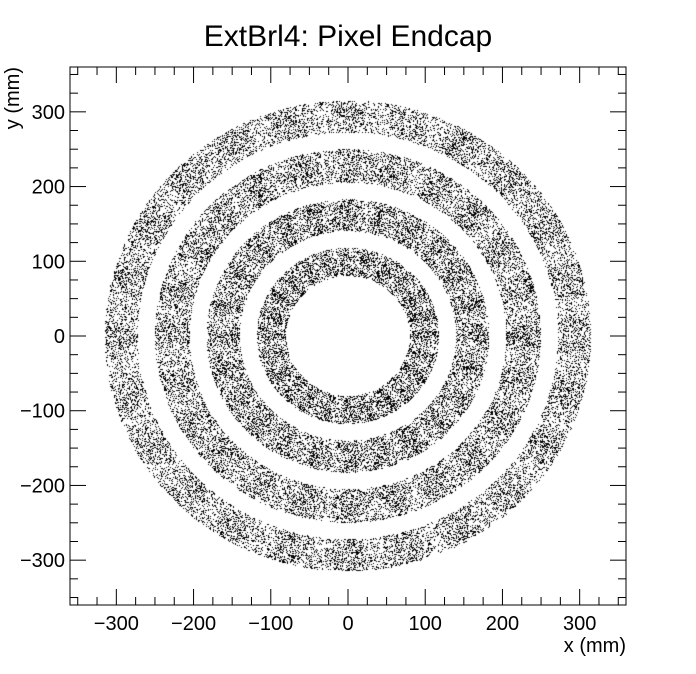 The height and width of the screenshot is (674, 696). I want to click on x-tick-label: −300, so click(116, 624).